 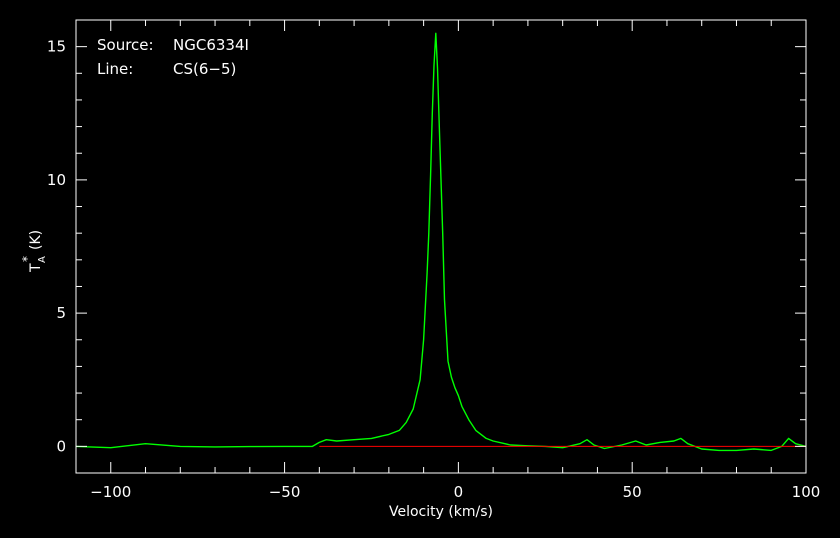 I want to click on x-tick-label: −100, so click(x=110, y=492).